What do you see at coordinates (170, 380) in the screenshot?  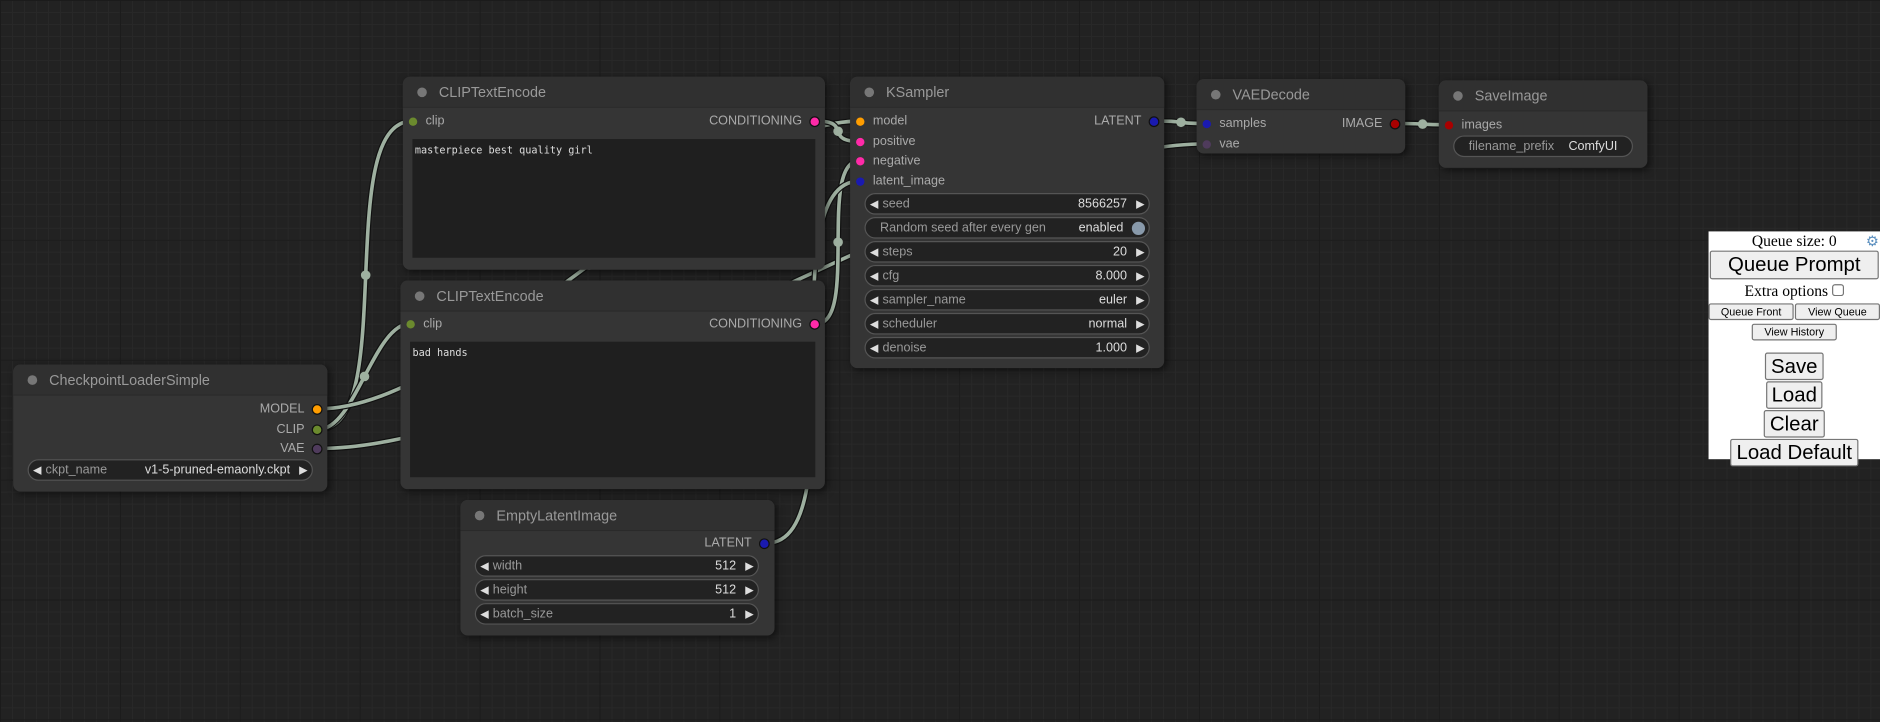 I see `node-title-bar: CheckpointLoaderSimple` at bounding box center [170, 380].